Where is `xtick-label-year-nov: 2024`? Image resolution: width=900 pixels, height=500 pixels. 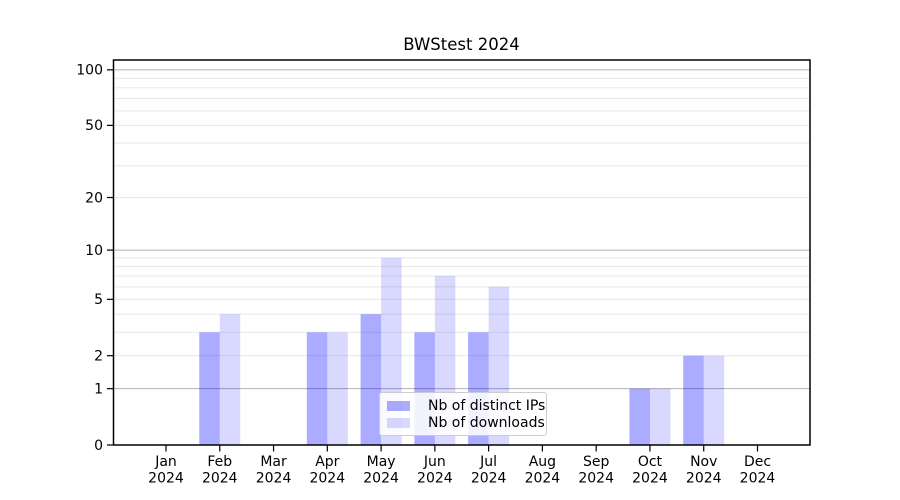 xtick-label-year-nov: 2024 is located at coordinates (704, 479).